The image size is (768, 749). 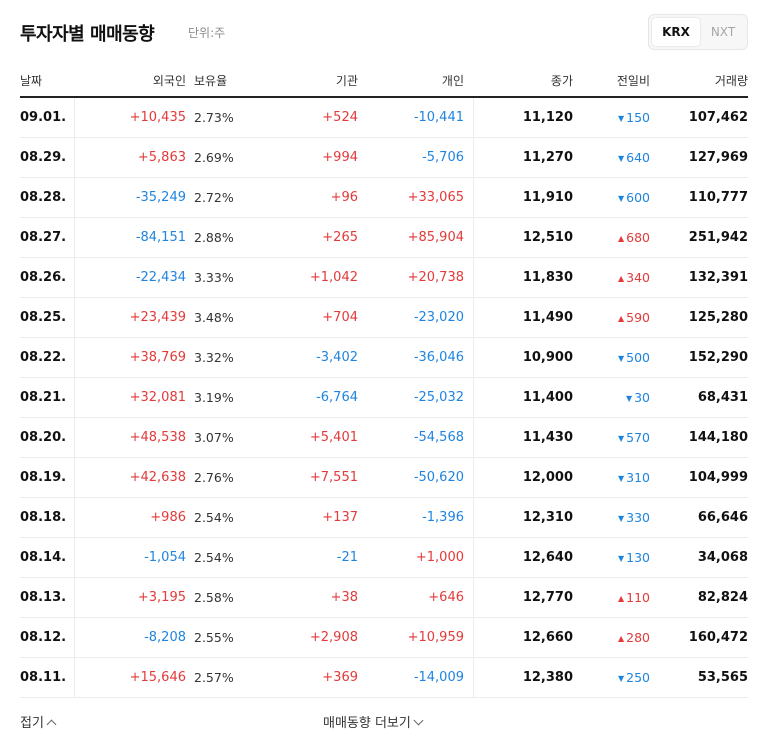 I want to click on row-close: 12,660, so click(x=547, y=637).